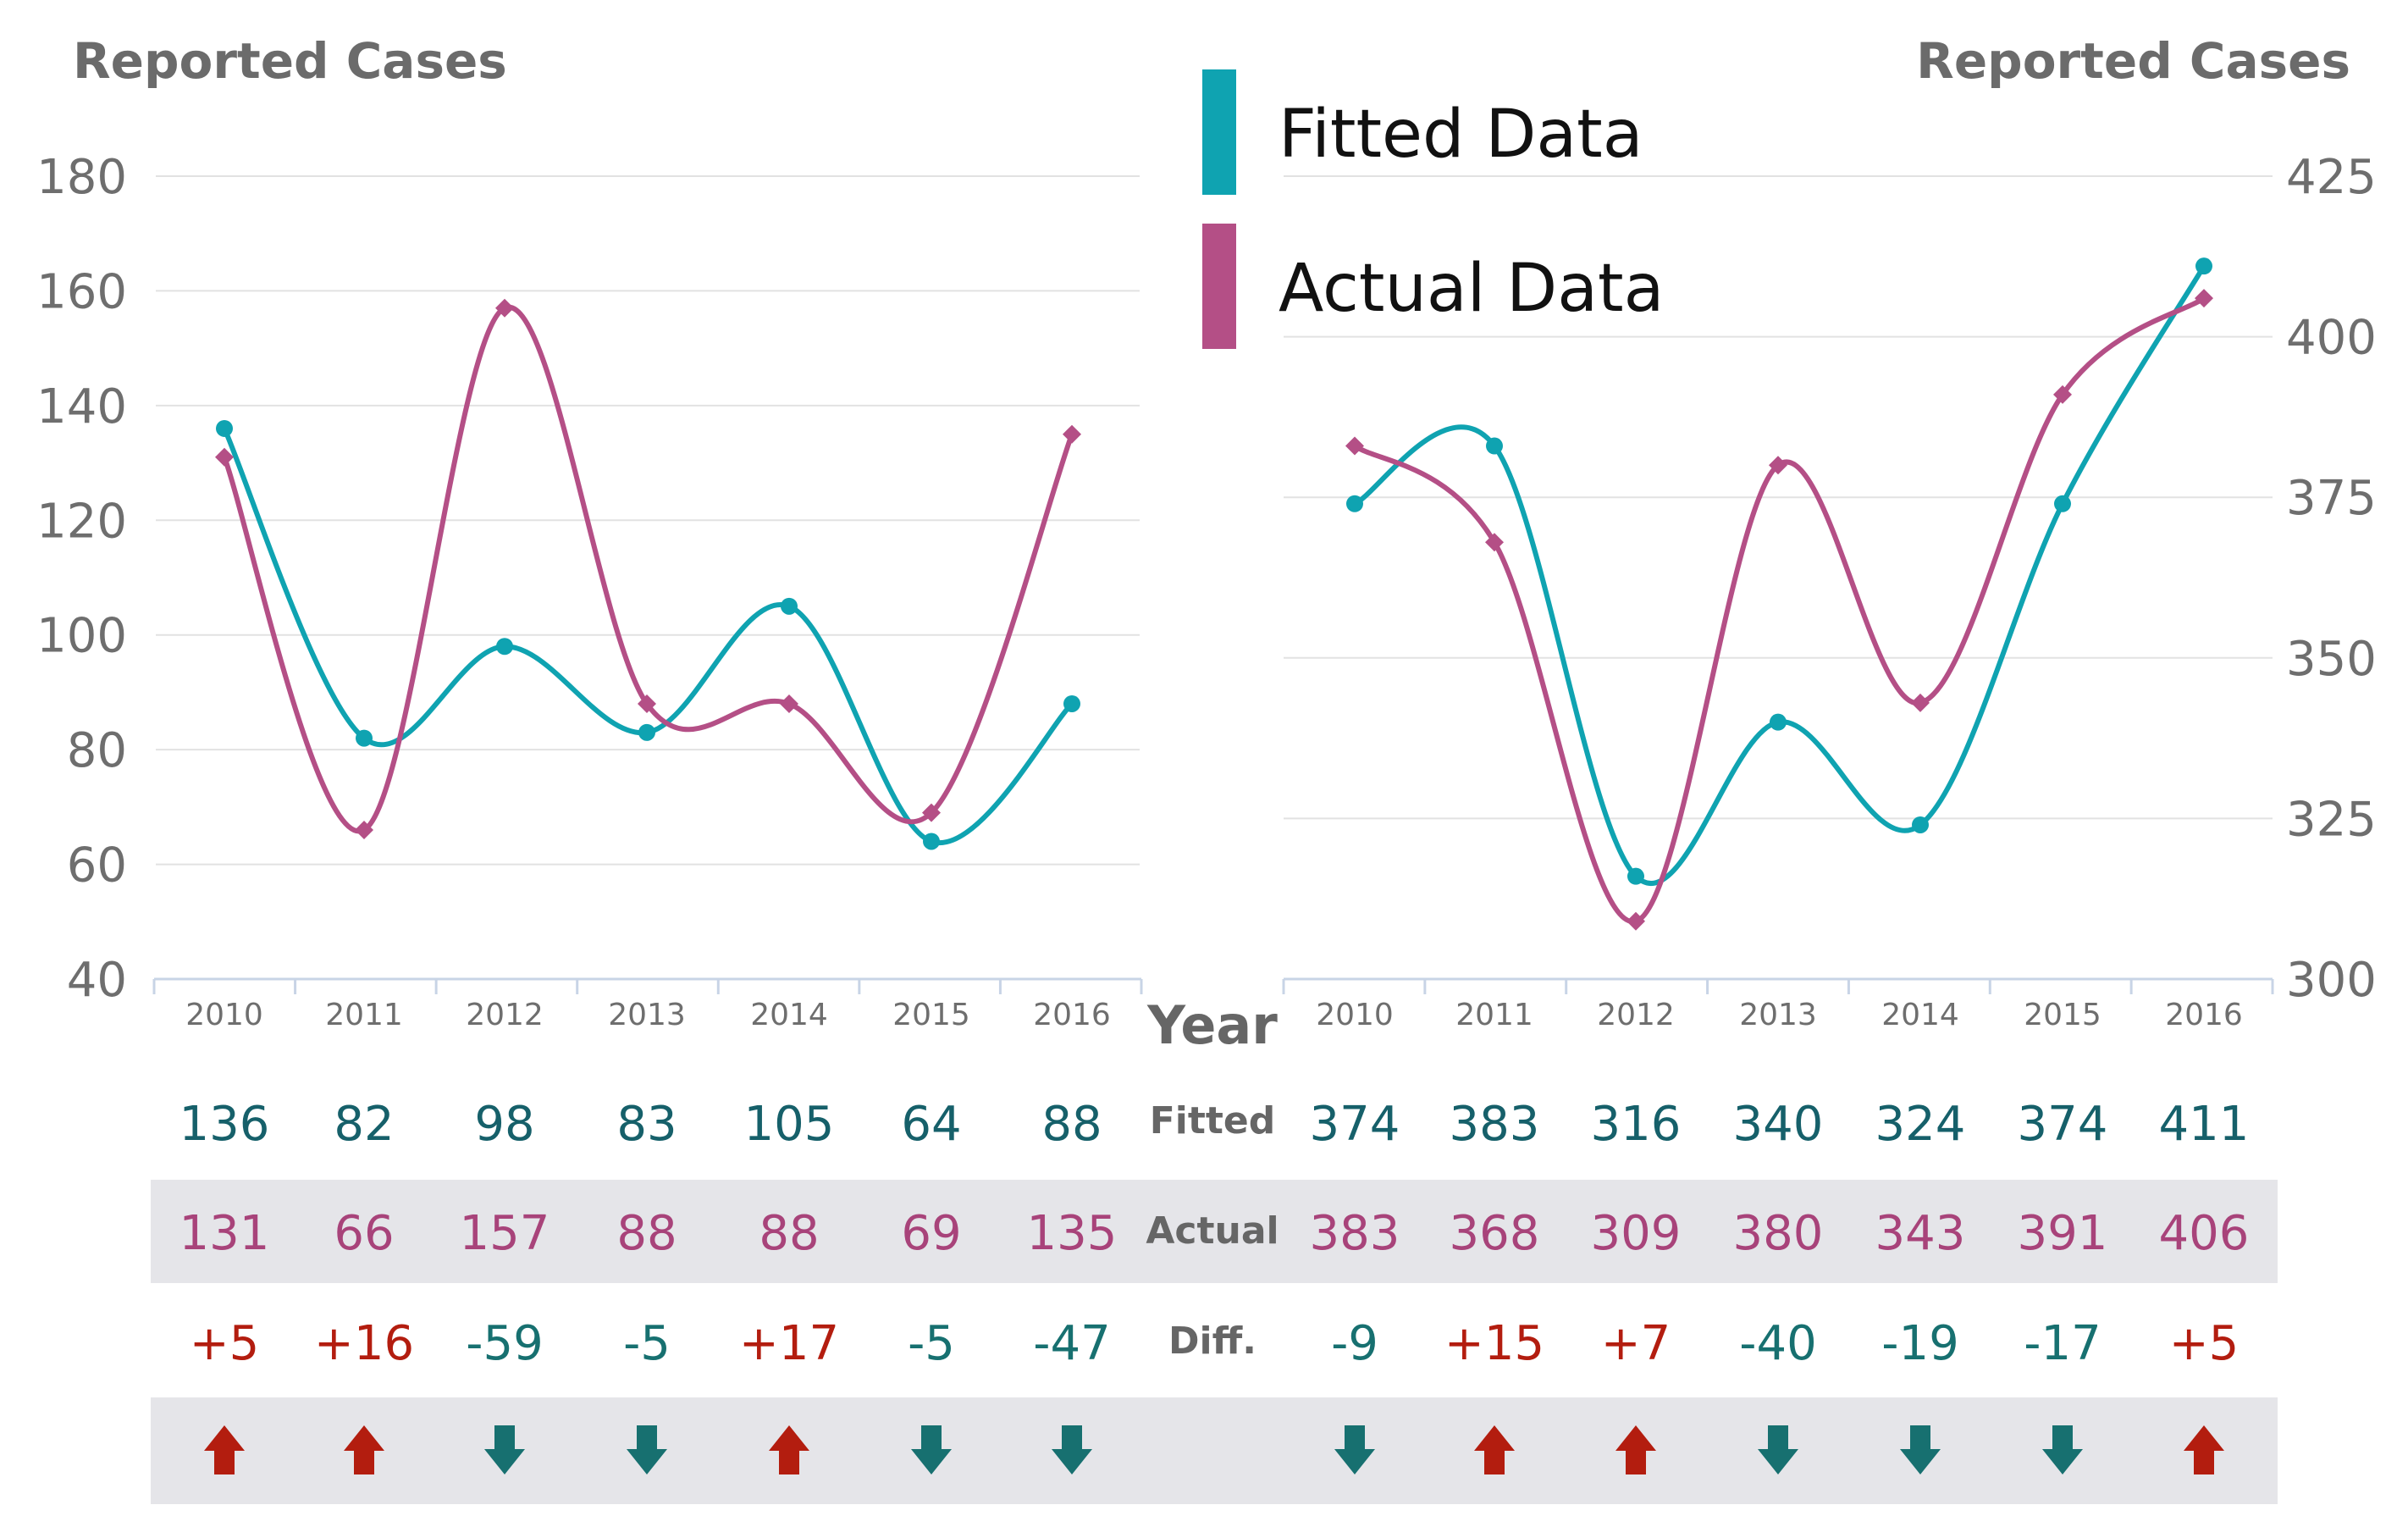  I want to click on right-actual-cell: 406, so click(2204, 1233).